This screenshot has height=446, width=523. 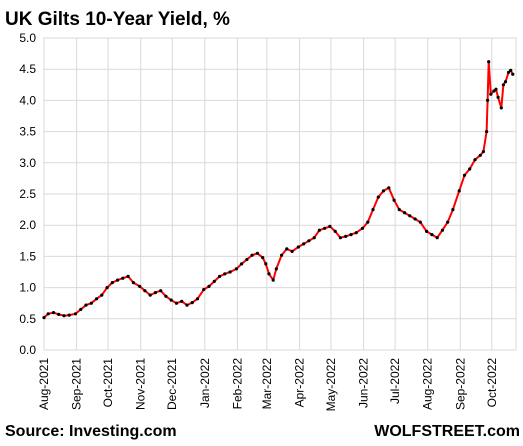 I want to click on x-tick-label: Feb-2022, so click(x=237, y=384).